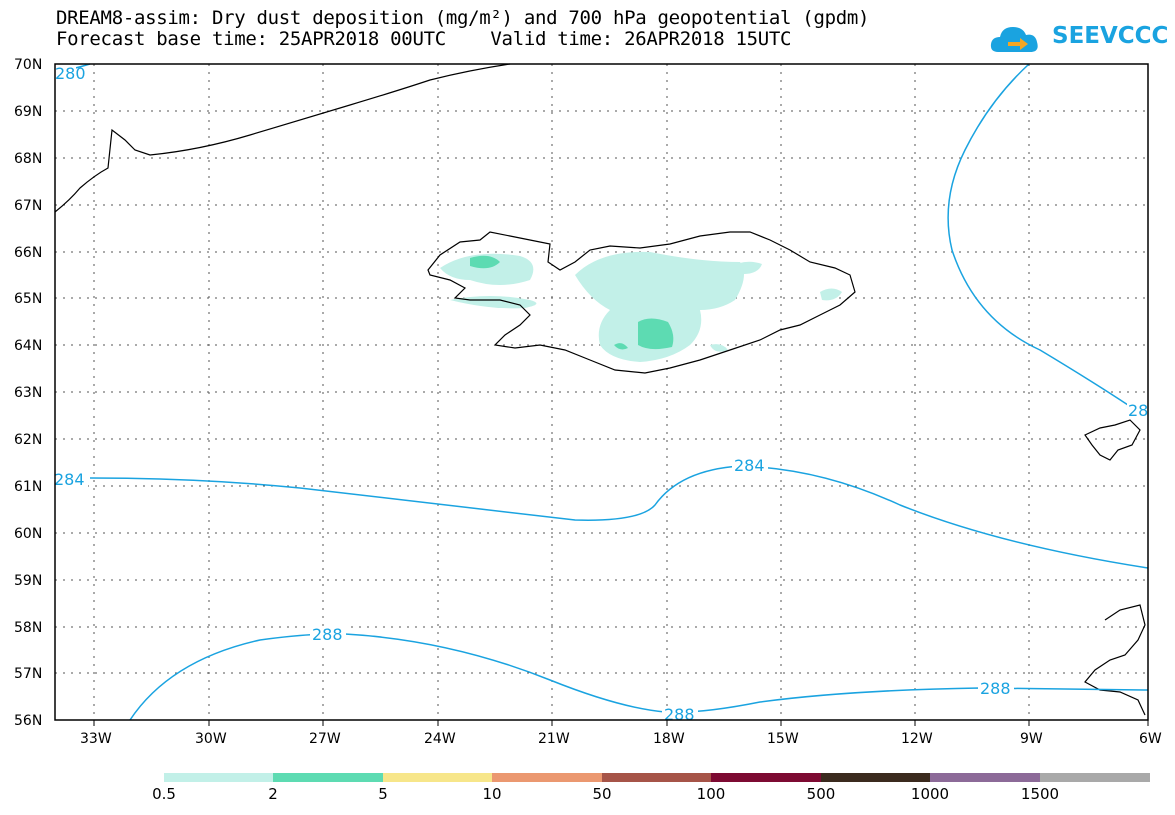 The width and height of the screenshot is (1175, 815). I want to click on colorbar-label: 50, so click(602, 794).